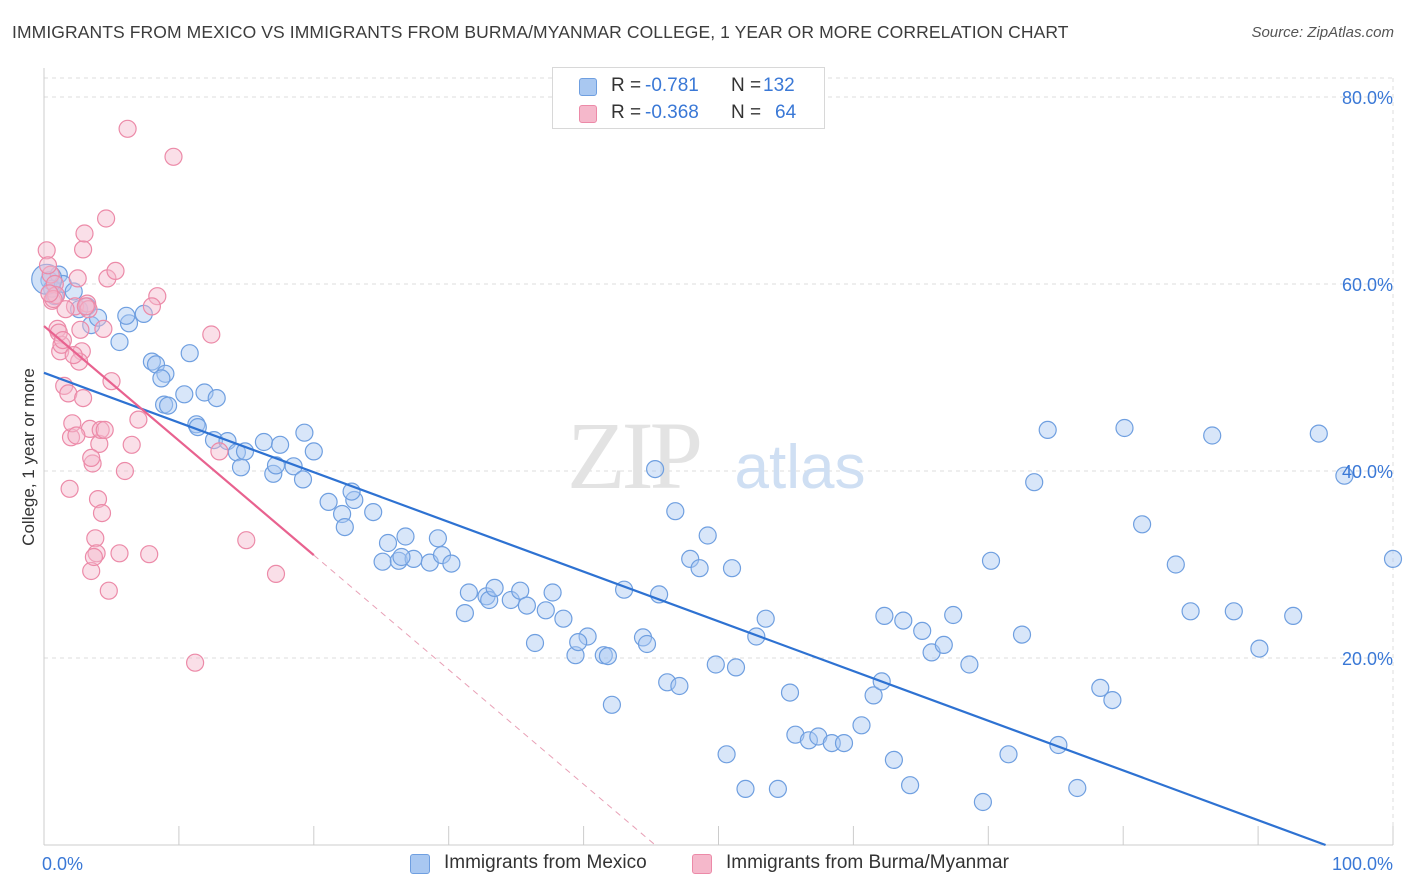  Describe the element at coordinates (588, 87) in the screenshot. I see `mexico-swatch` at that location.